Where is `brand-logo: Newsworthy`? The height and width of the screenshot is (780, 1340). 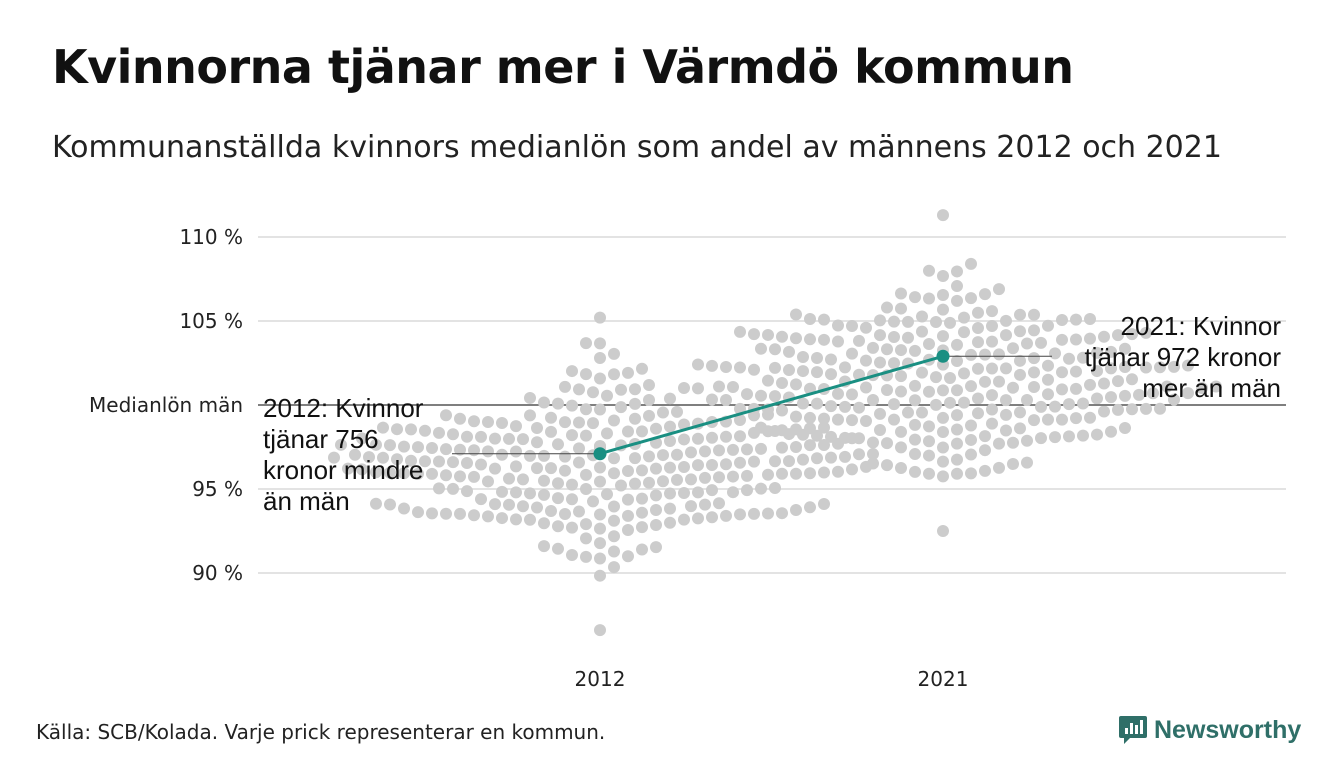 brand-logo: Newsworthy is located at coordinates (1209, 730).